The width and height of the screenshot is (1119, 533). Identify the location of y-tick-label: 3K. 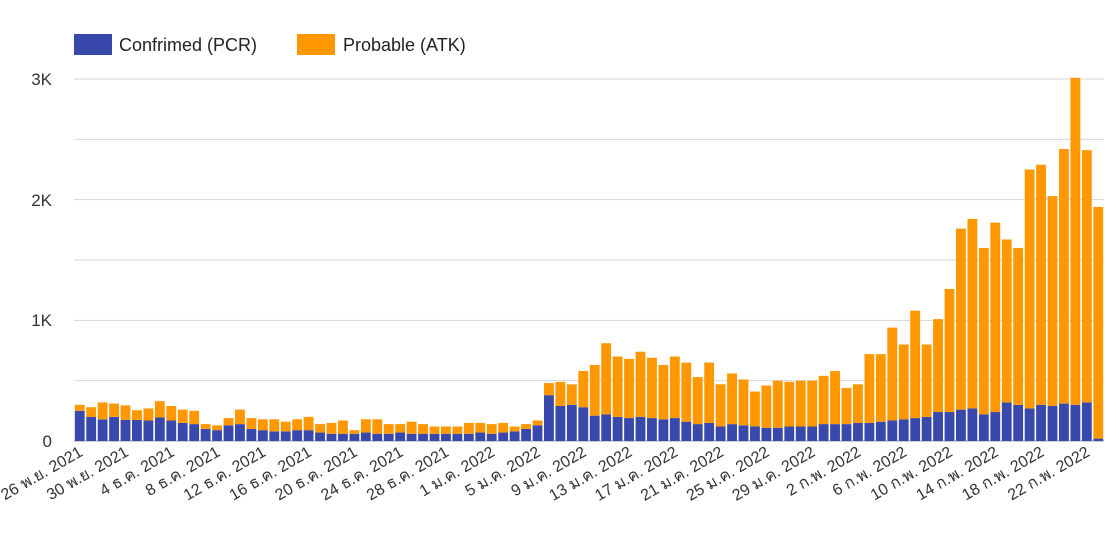
(41, 79).